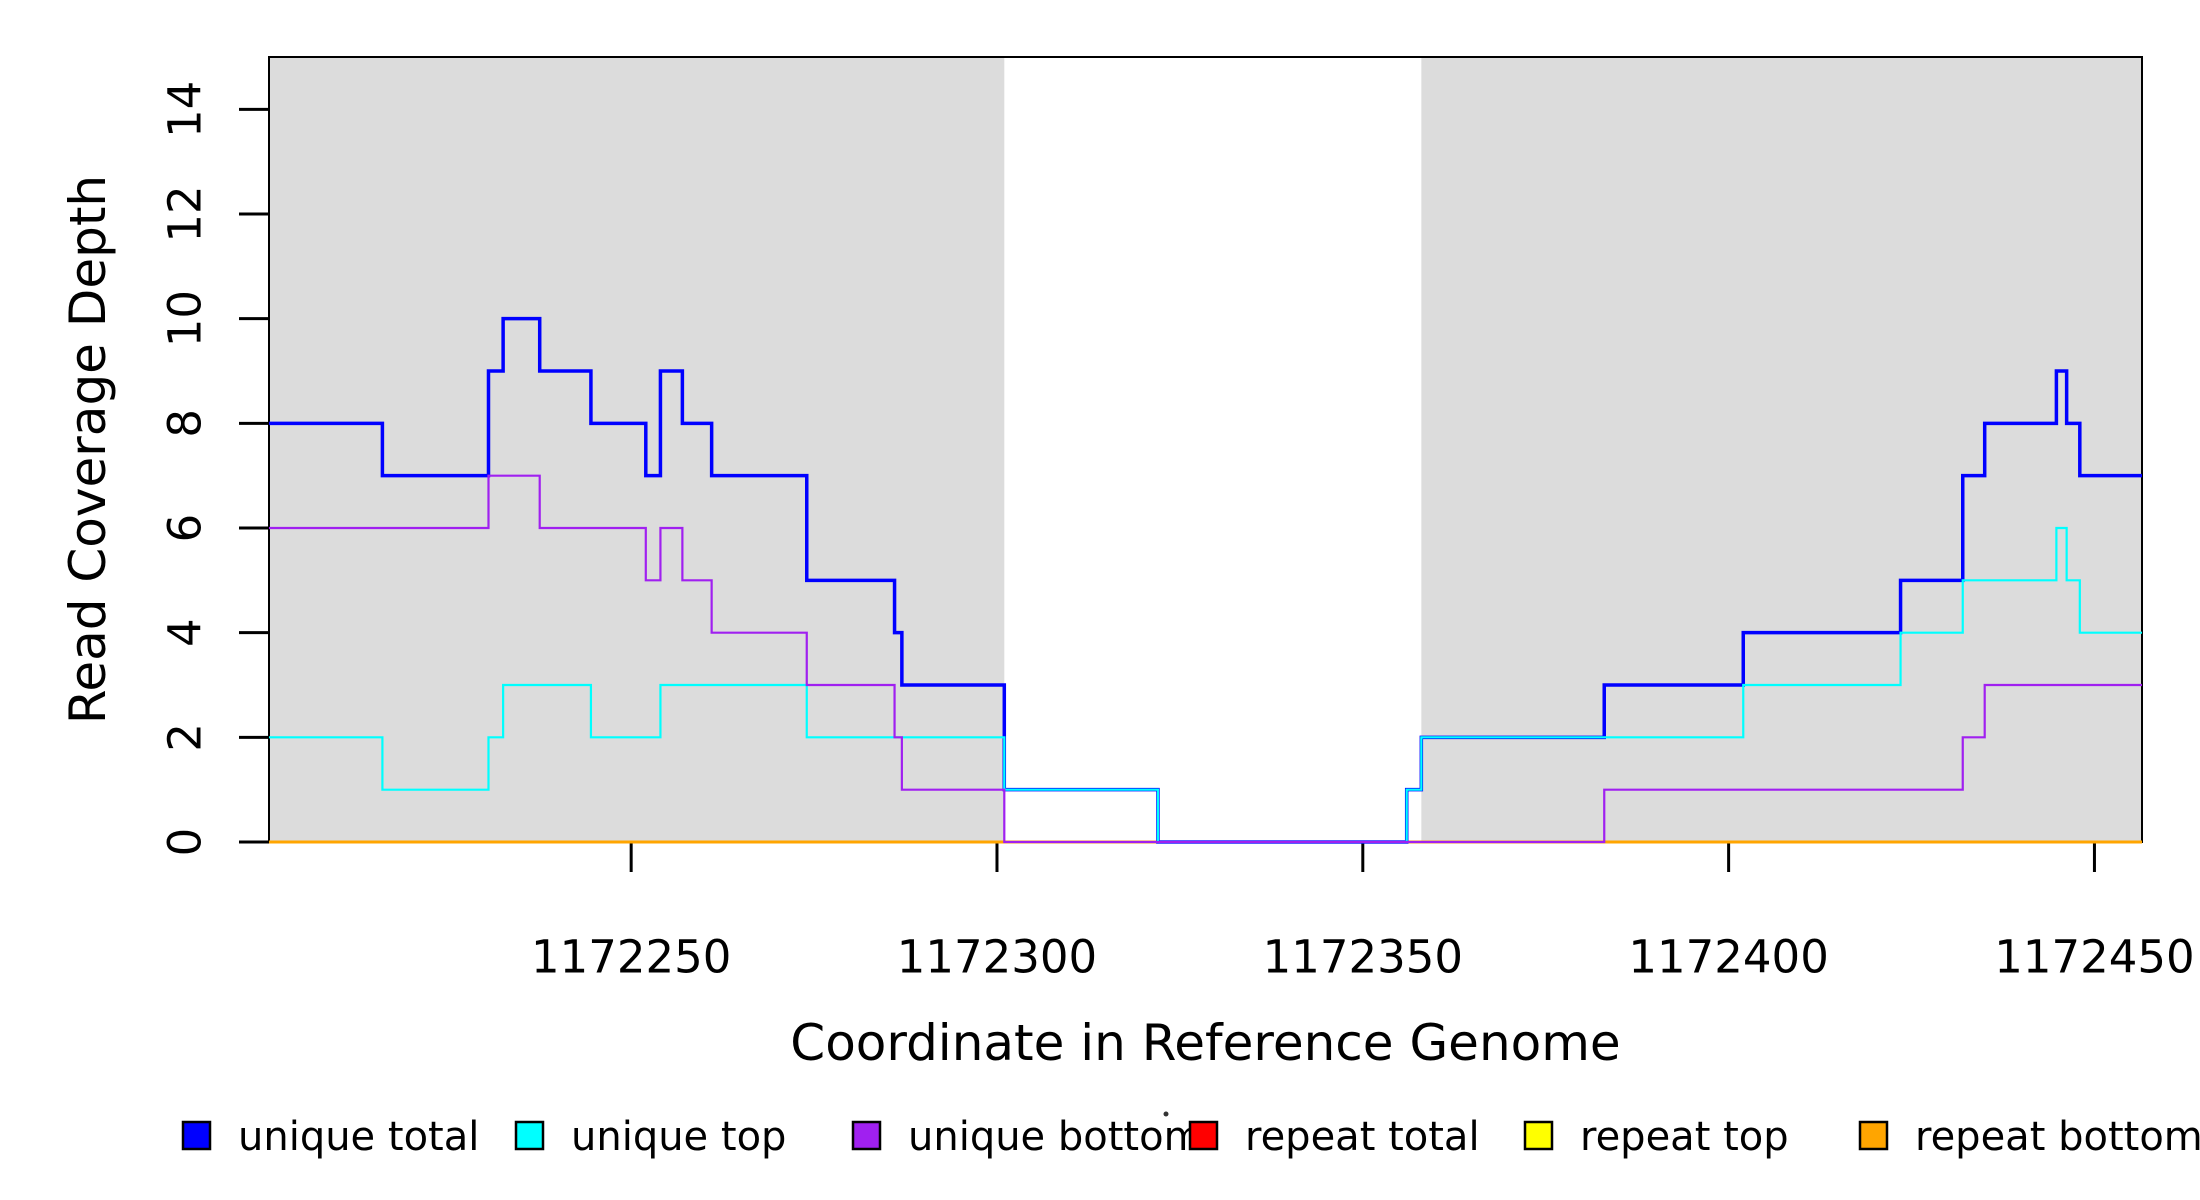 The height and width of the screenshot is (1200, 2200). I want to click on stray-mark, so click(1166, 1114).